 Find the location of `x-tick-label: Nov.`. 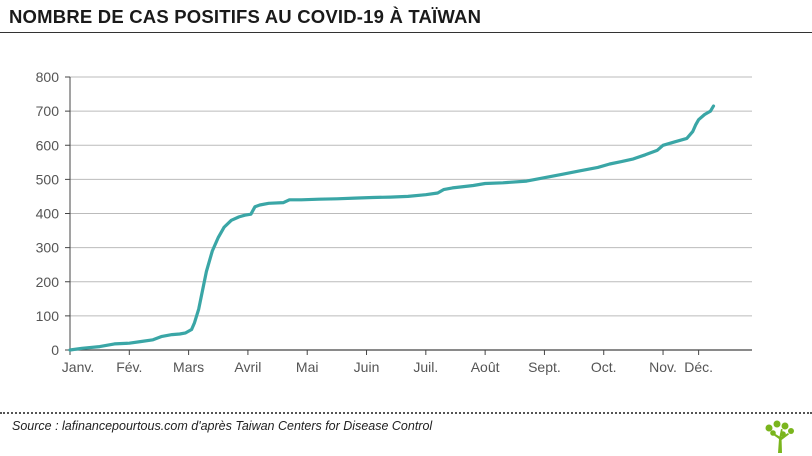

x-tick-label: Nov. is located at coordinates (663, 367).